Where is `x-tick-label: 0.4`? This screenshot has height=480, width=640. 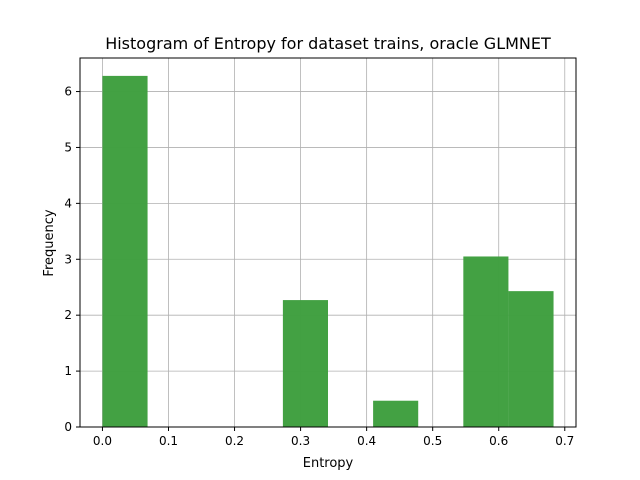 x-tick-label: 0.4 is located at coordinates (366, 441).